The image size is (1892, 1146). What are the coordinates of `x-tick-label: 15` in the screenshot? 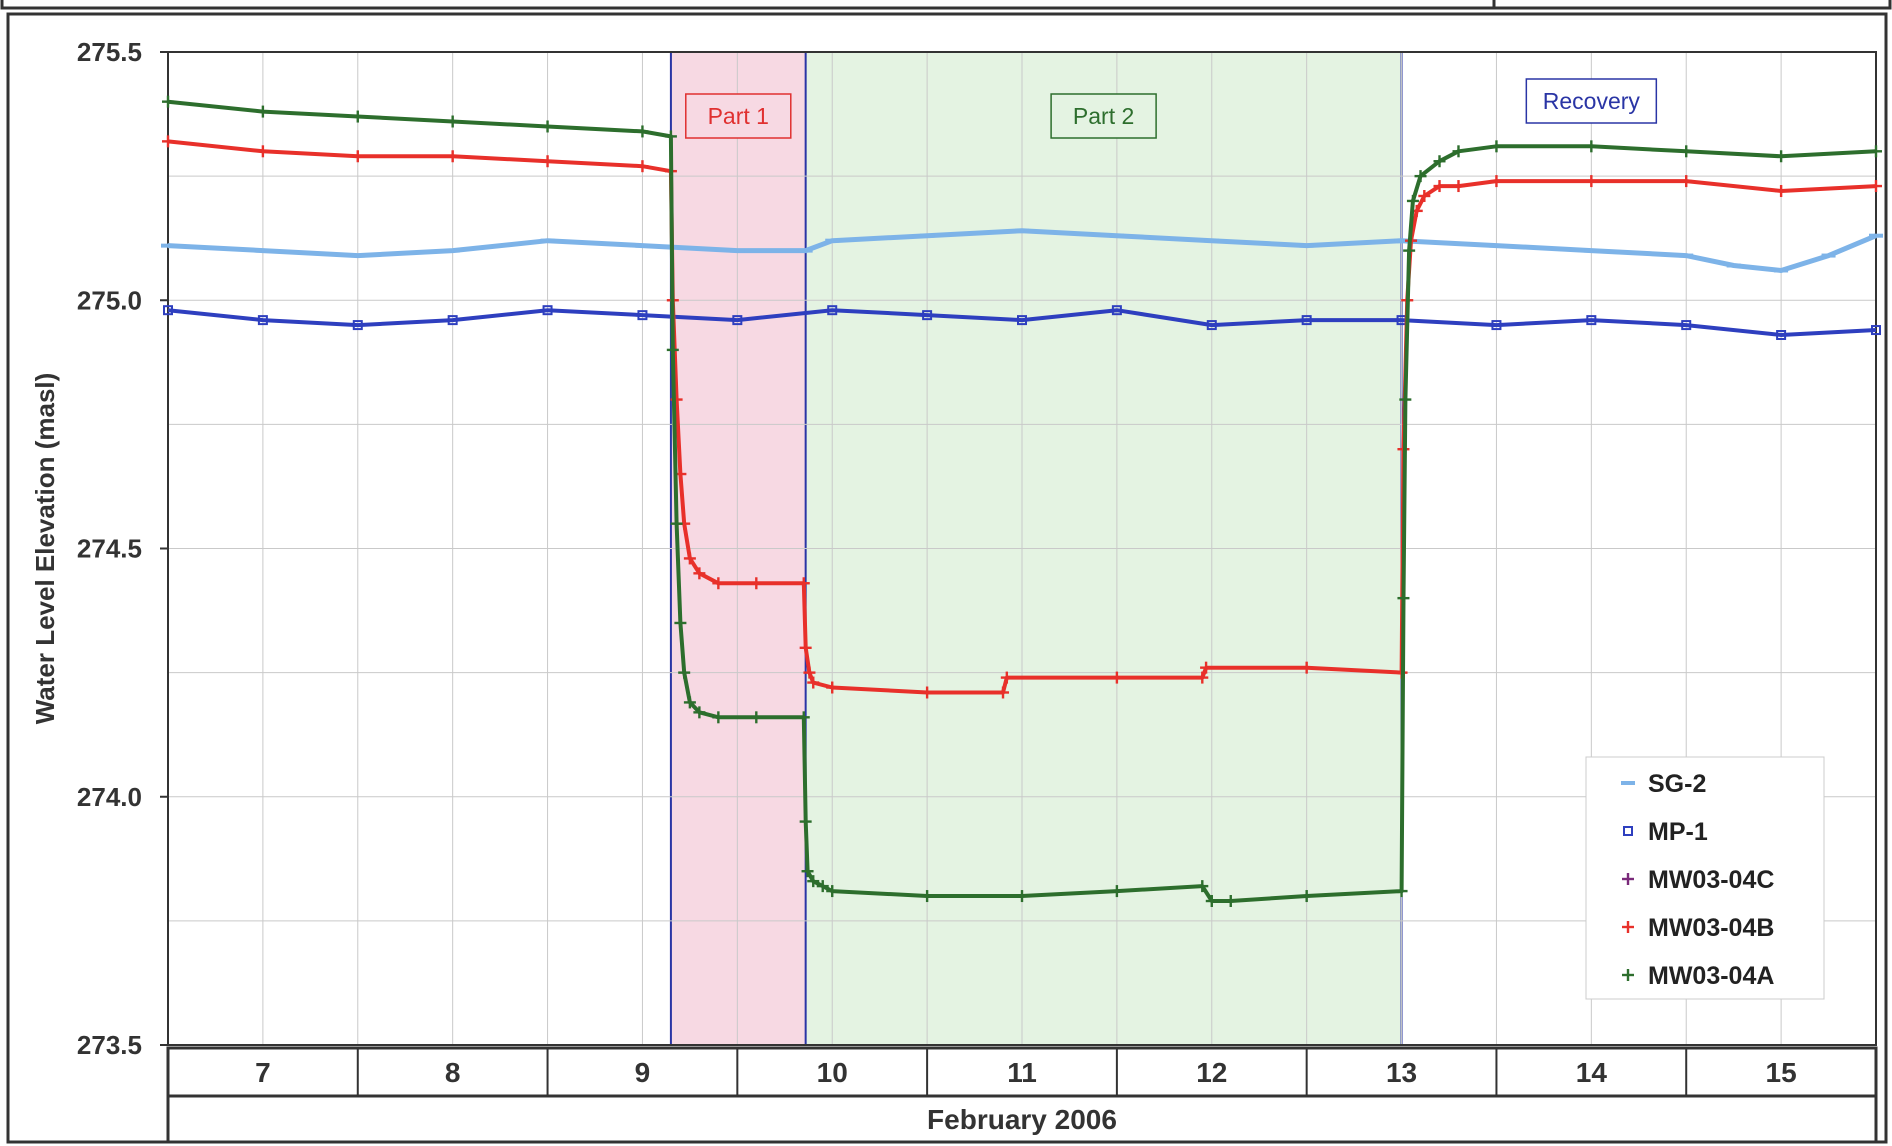 It's located at (1781, 1072).